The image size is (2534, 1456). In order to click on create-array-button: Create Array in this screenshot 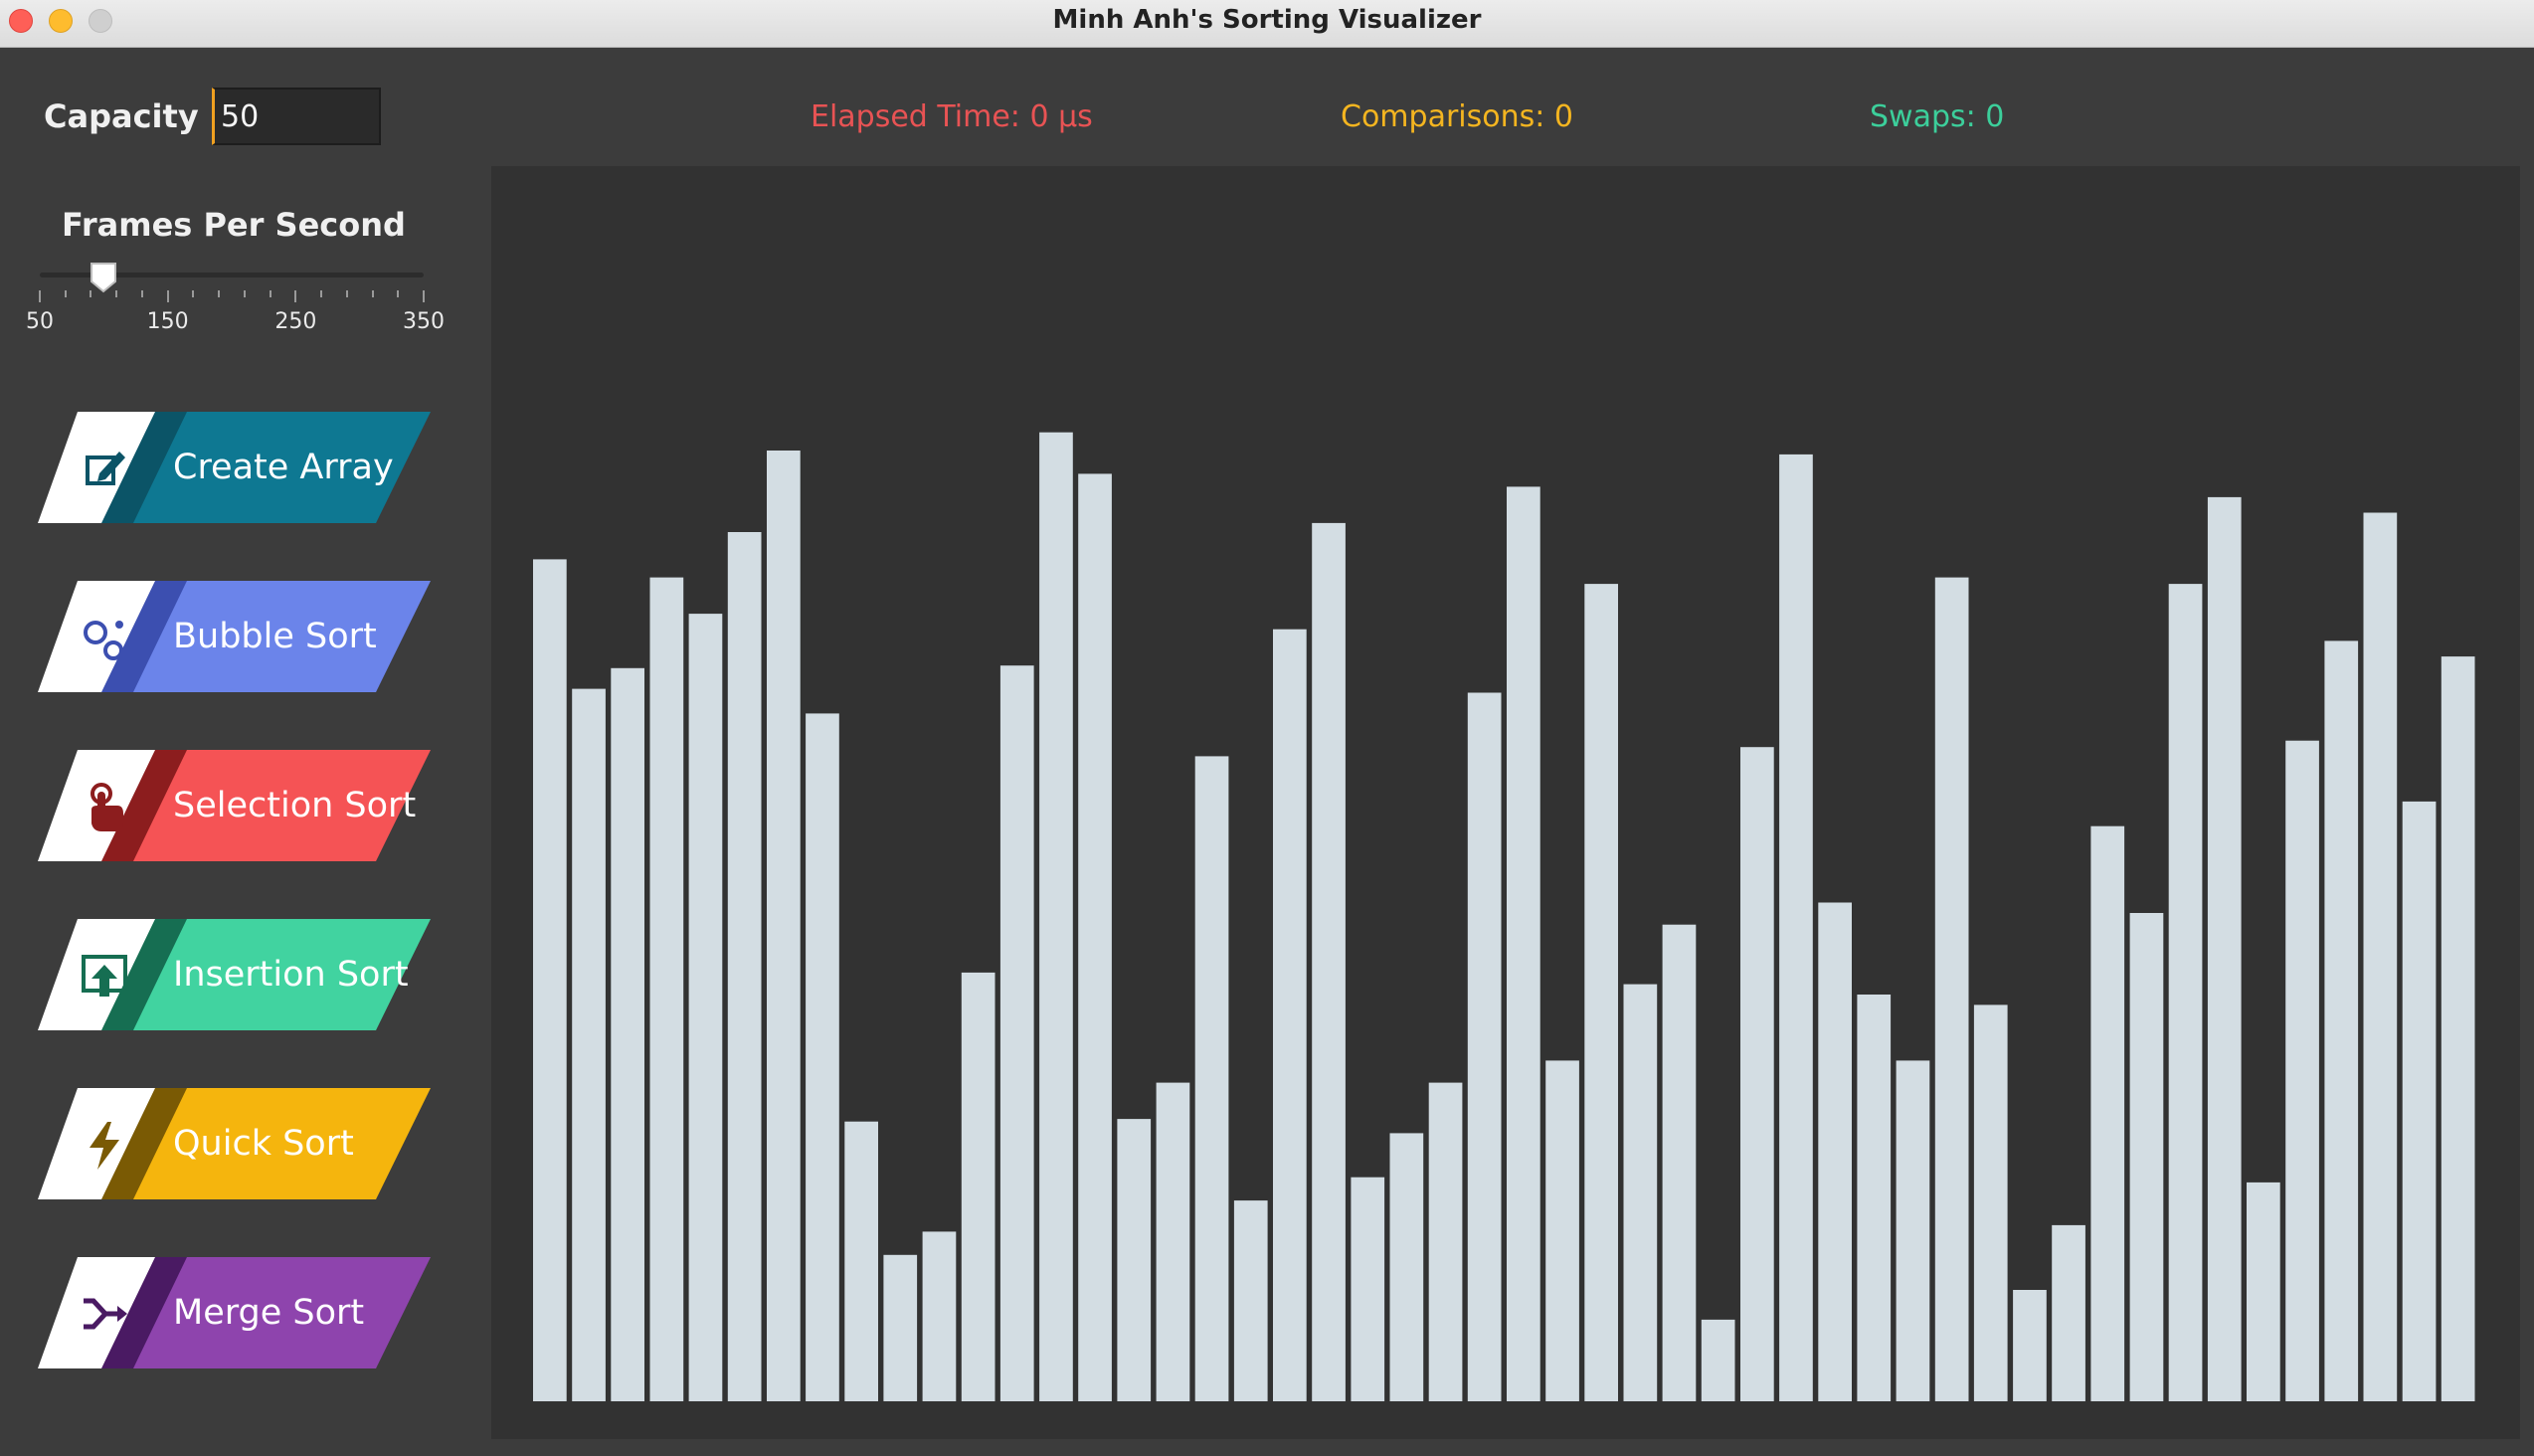, I will do `click(237, 467)`.